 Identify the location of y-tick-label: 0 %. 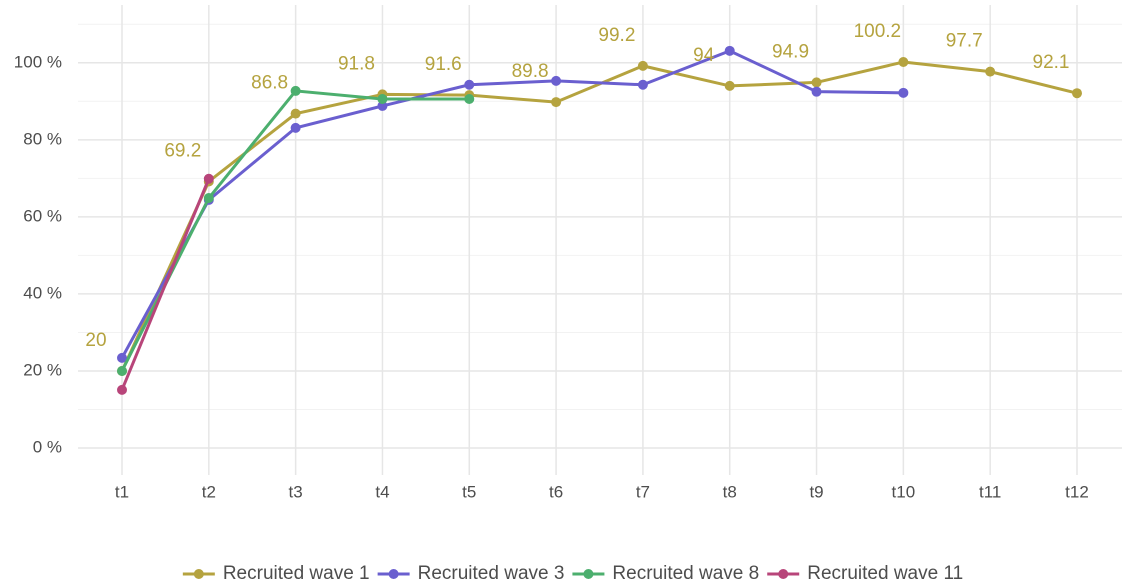
(47, 447).